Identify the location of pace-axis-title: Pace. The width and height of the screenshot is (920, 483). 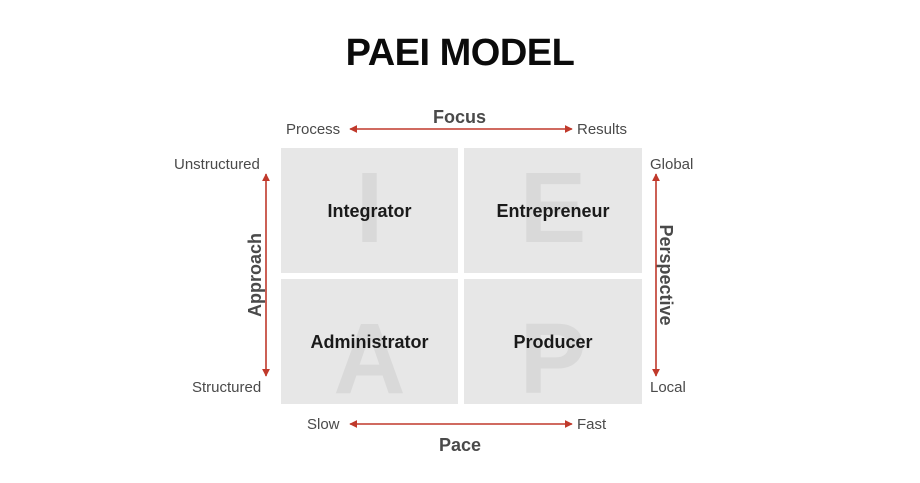
(460, 445).